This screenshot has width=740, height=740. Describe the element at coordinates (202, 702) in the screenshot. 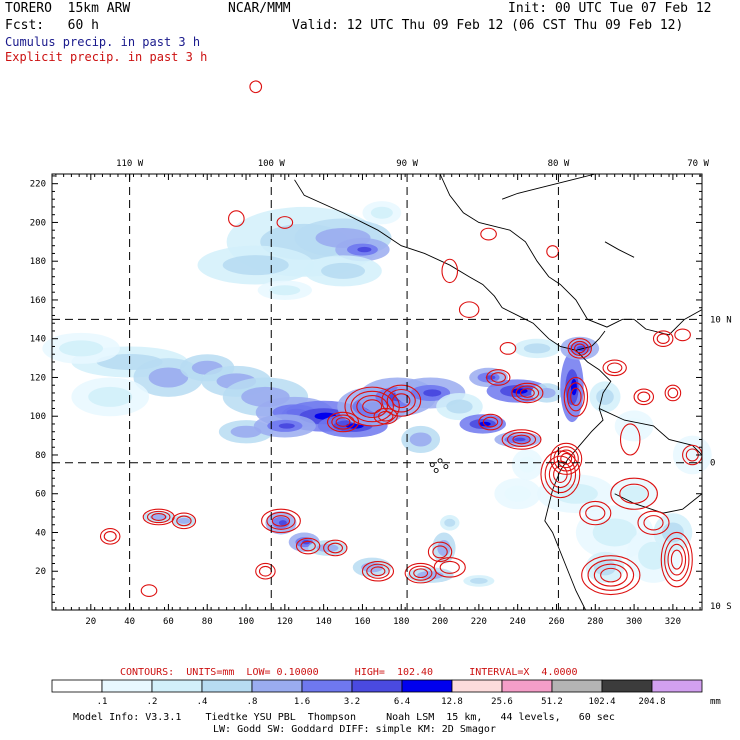

I see `colorbar-level-label: .4` at that location.